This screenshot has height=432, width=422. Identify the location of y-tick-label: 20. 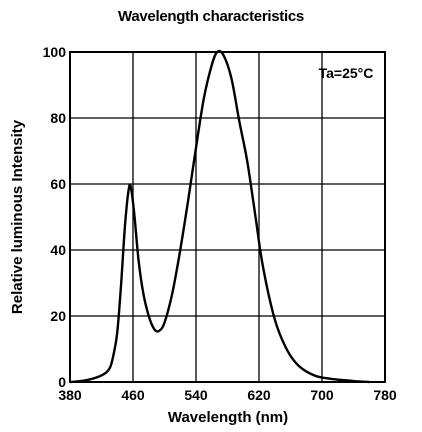
(58, 316).